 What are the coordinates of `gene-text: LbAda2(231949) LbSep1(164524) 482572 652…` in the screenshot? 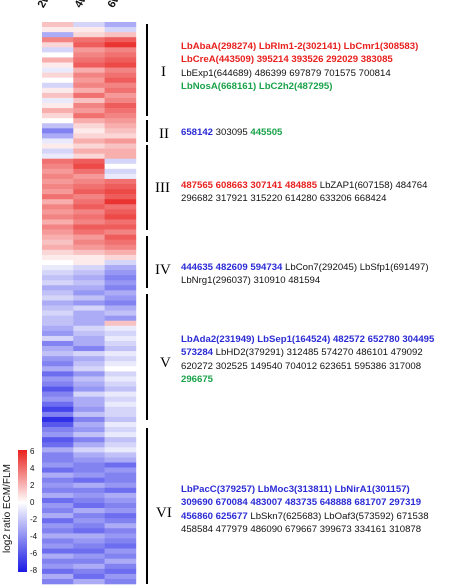 It's located at (308, 339).